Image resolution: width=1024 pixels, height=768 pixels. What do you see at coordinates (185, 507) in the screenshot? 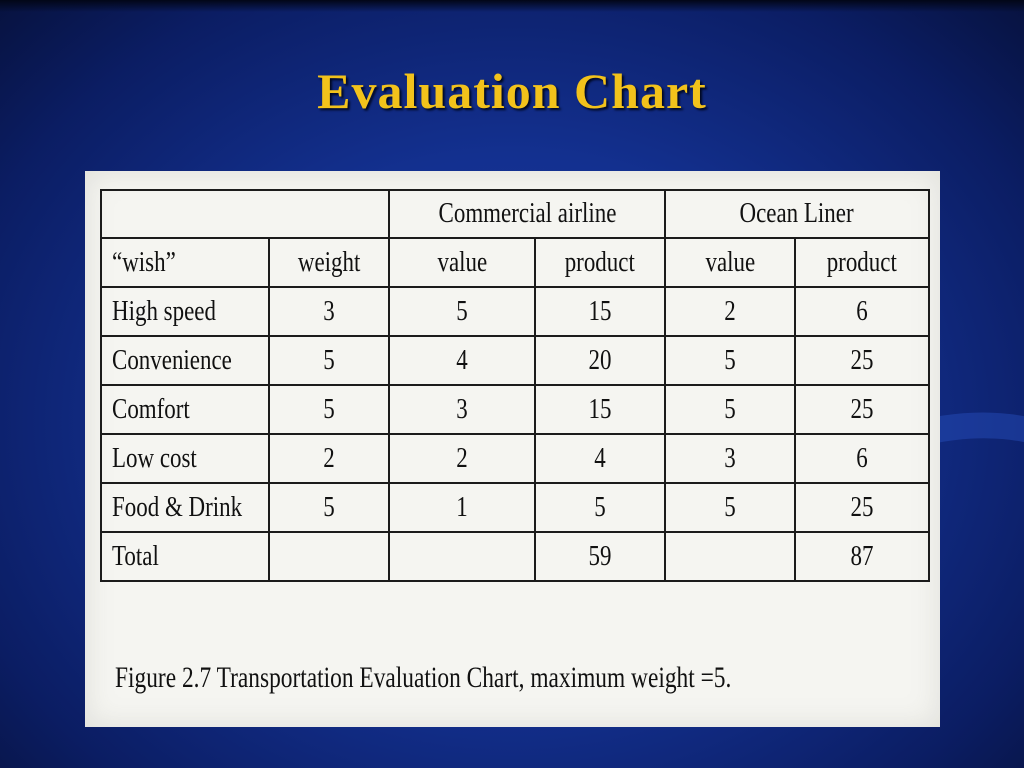
I see `row-wish-cell: Food & Drink` at bounding box center [185, 507].